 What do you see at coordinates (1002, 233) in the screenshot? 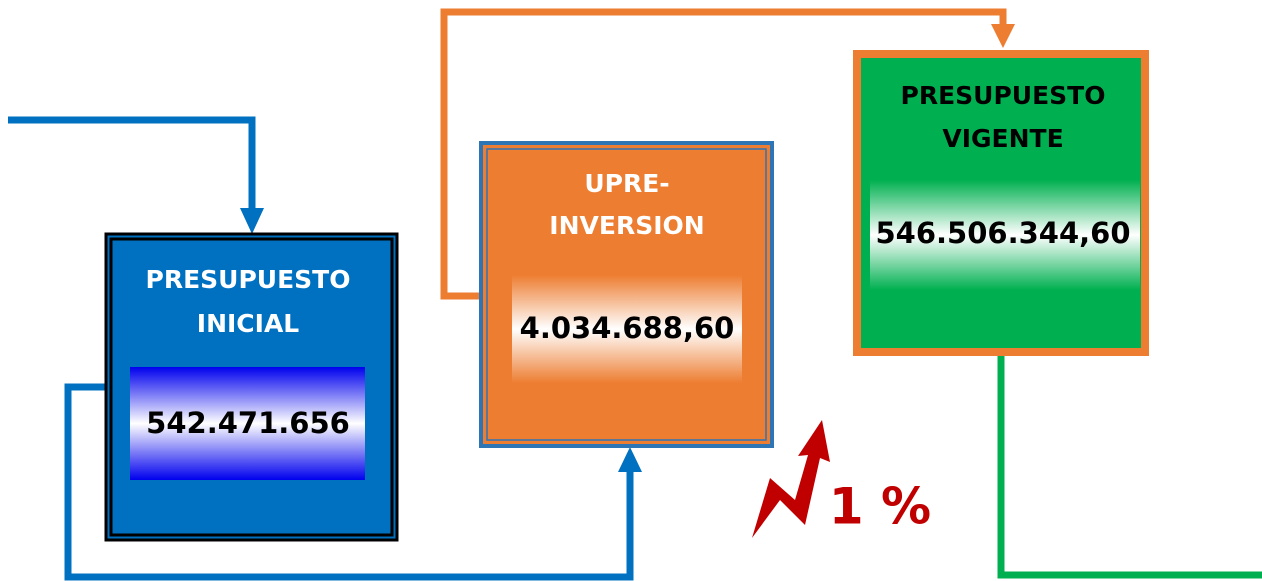
I see `node-value: 546.506.344,60` at bounding box center [1002, 233].